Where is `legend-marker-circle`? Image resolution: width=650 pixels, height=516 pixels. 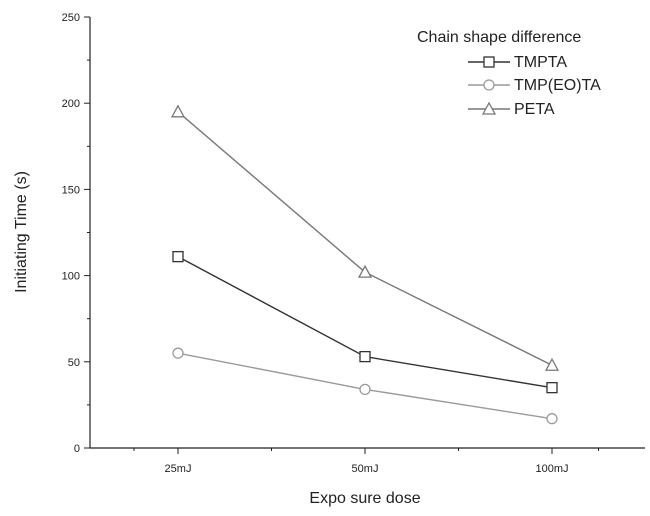
legend-marker-circle is located at coordinates (489, 85).